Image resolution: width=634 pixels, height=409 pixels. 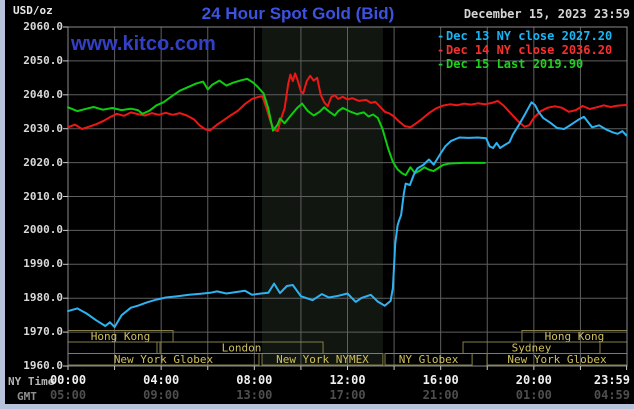 I want to click on legend-row-2: - Dec 15 Last 2019.90, so click(x=524, y=64).